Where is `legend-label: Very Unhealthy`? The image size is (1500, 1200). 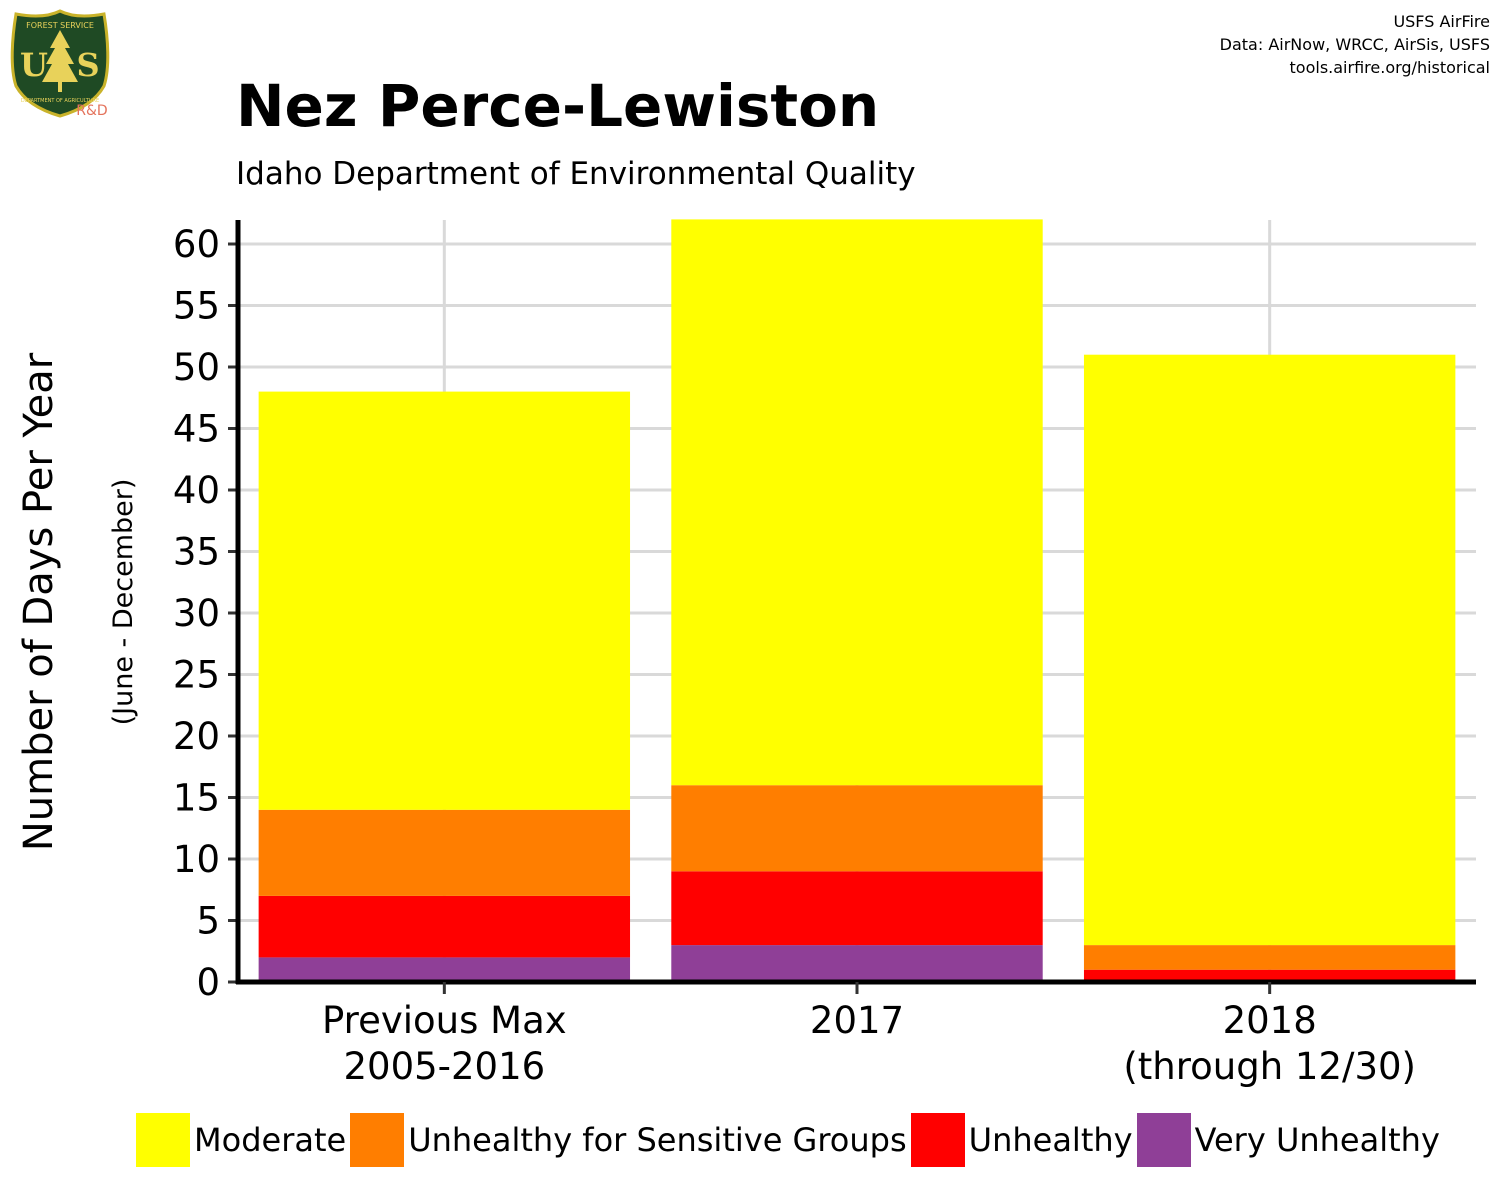
legend-label: Very Unhealthy is located at coordinates (1317, 1140).